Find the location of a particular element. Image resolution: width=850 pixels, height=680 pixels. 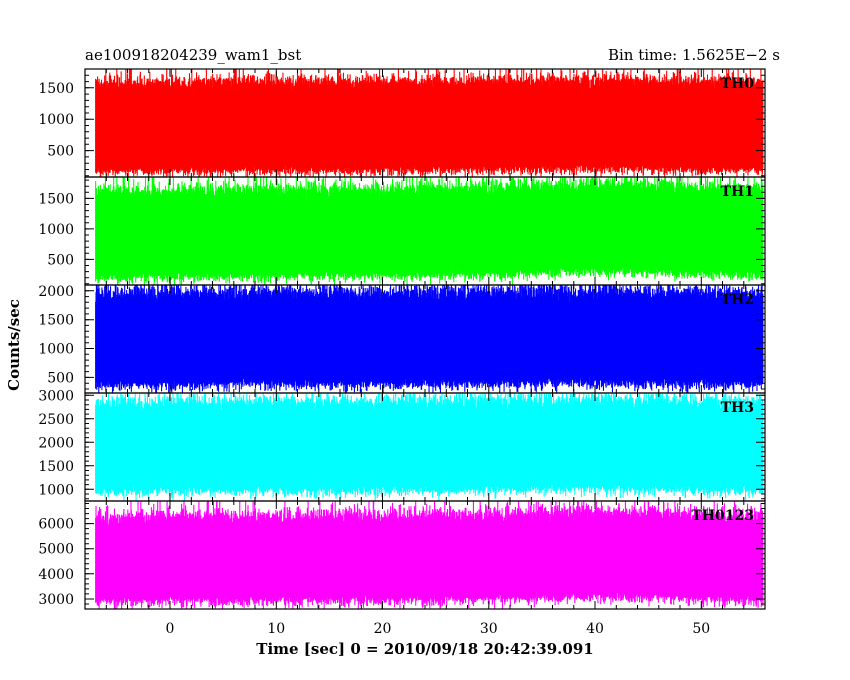

panel-label-th1: TH1 is located at coordinates (737, 192).